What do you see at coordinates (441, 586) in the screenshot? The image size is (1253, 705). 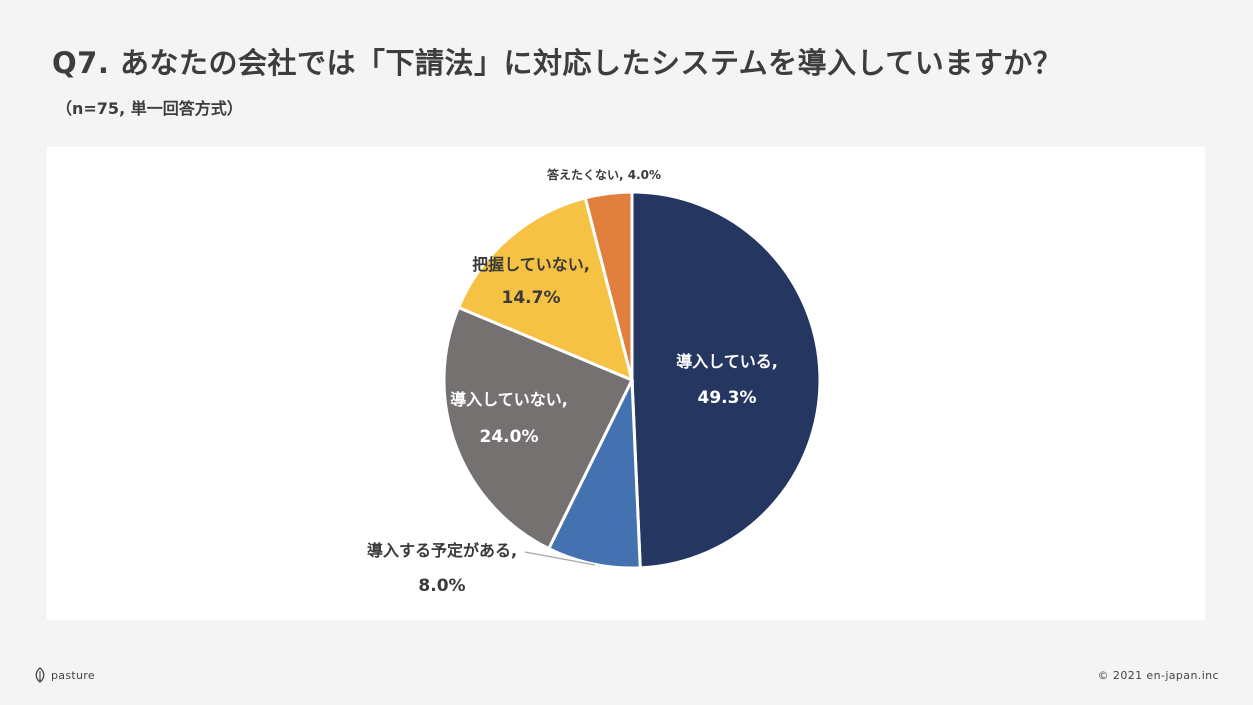 I see `slice-value-label: 8.0%` at bounding box center [441, 586].